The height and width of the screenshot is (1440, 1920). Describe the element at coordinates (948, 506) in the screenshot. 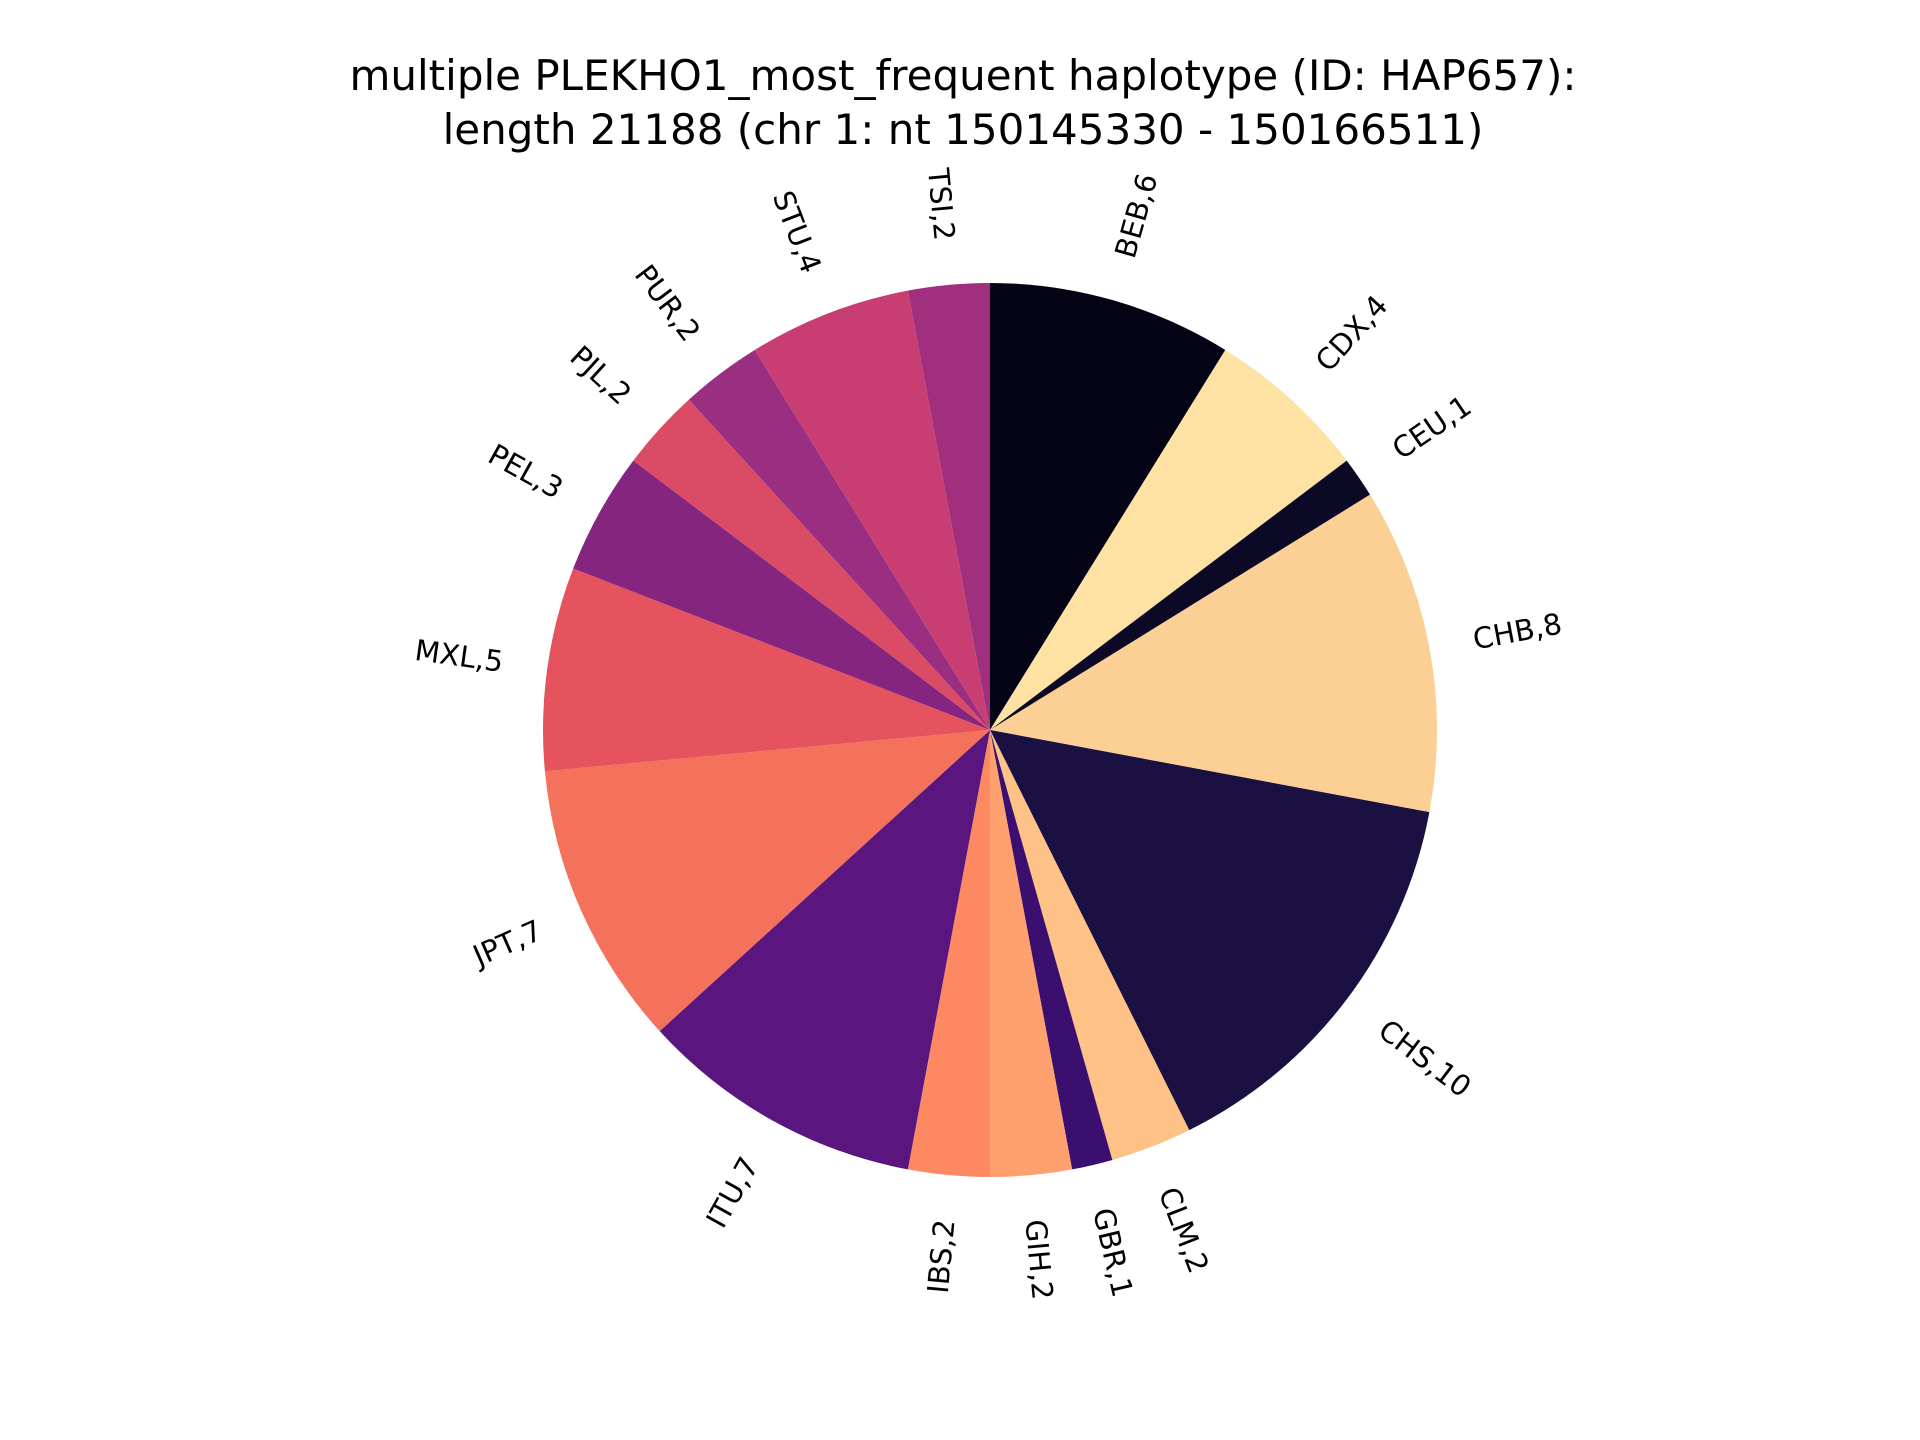

I see `pie-slice-tsi` at that location.